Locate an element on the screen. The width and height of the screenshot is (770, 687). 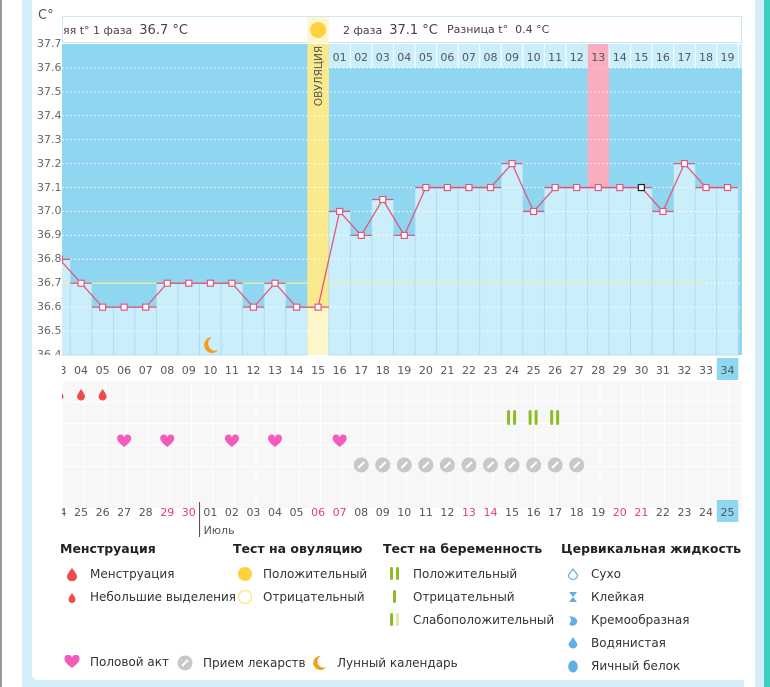
legend-item: Слабоположительный is located at coordinates (468, 619).